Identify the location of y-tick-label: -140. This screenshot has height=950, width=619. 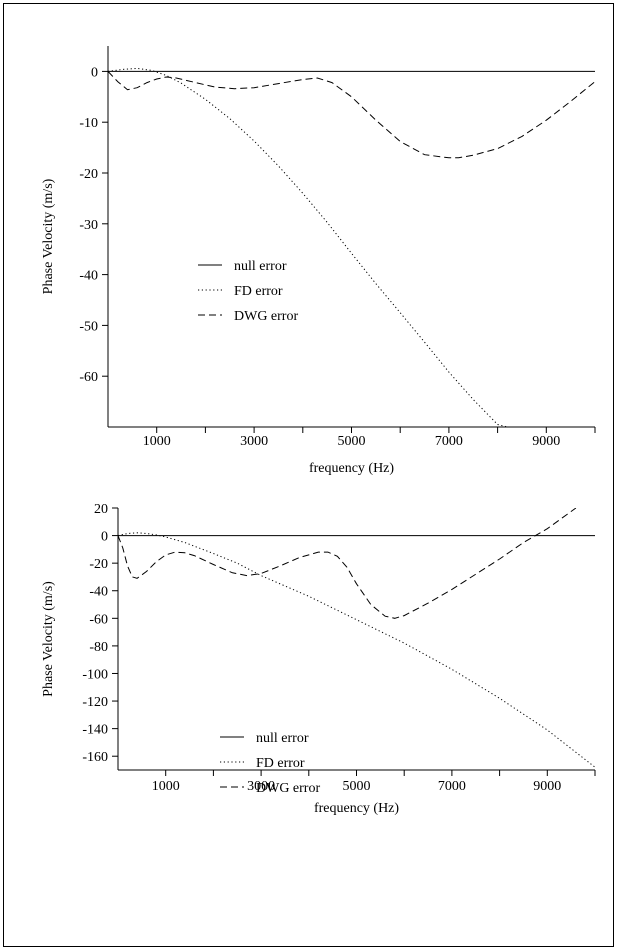
(95, 730).